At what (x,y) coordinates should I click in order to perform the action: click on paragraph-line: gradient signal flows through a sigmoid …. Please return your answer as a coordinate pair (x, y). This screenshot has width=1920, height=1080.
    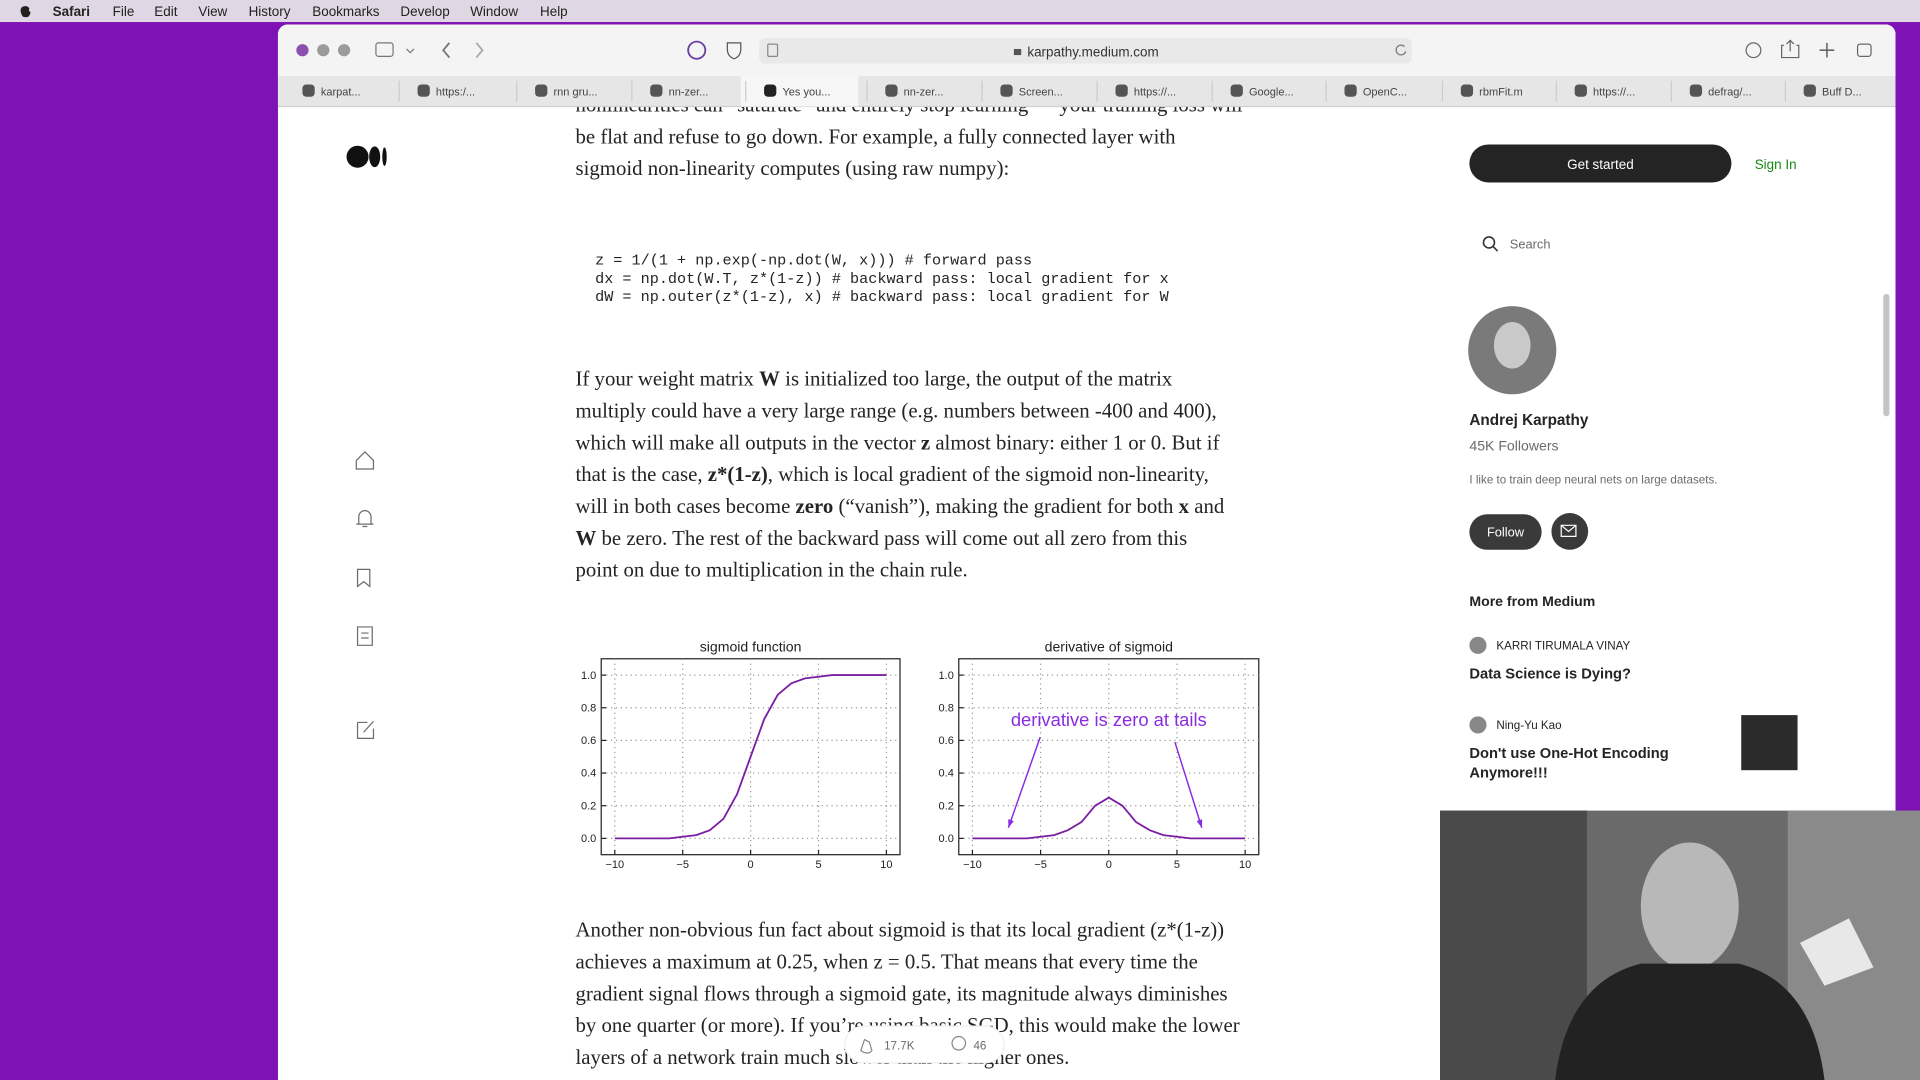
    Looking at the image, I should click on (902, 993).